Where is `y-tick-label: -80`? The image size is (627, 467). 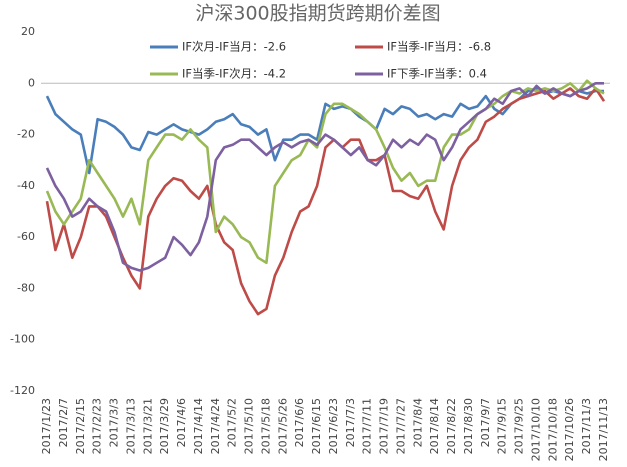 y-tick-label: -80 is located at coordinates (26, 287).